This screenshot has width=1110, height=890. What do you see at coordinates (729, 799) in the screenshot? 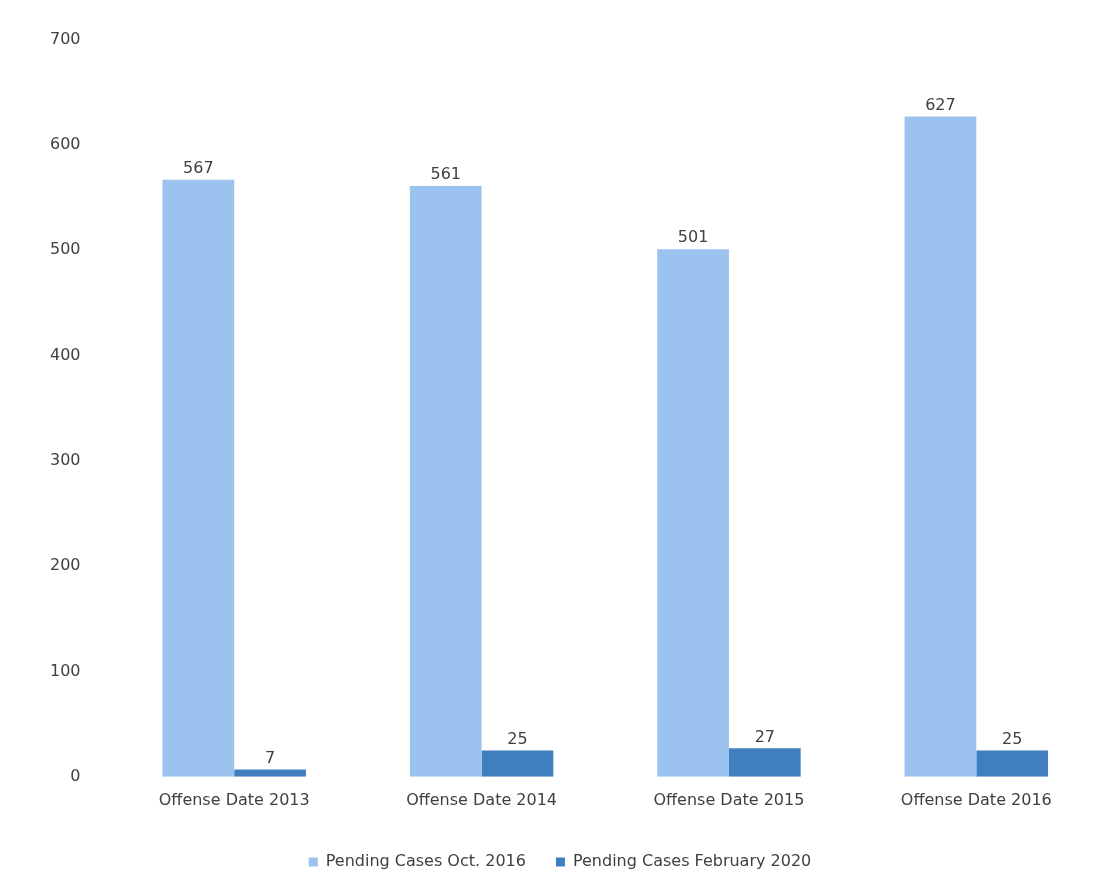
I see `x-tick-label: Offense Date 2015` at bounding box center [729, 799].